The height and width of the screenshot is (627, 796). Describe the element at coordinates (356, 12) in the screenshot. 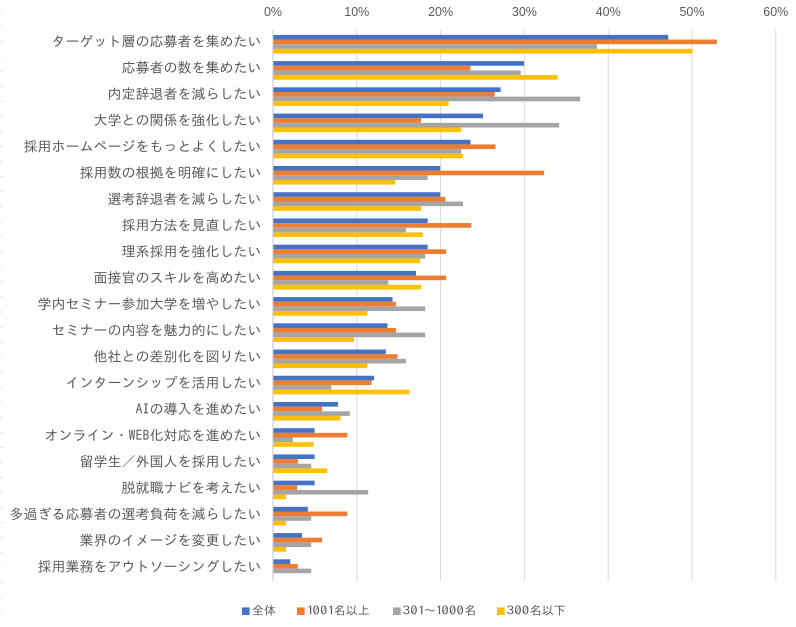

I see `svg-text: 10%` at that location.